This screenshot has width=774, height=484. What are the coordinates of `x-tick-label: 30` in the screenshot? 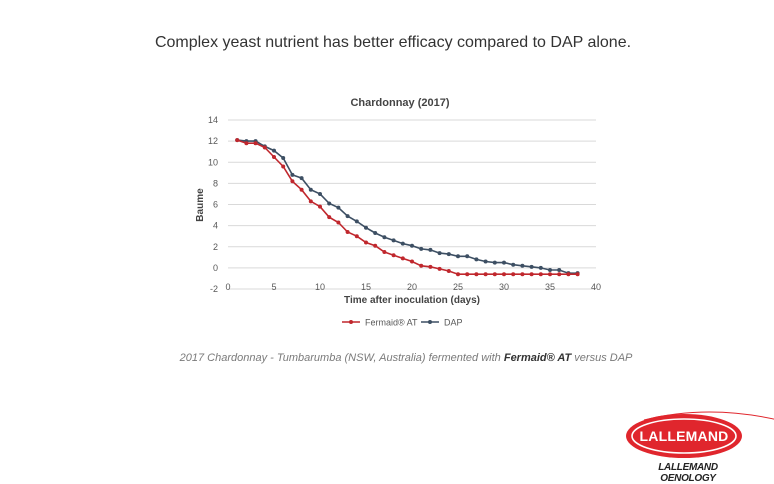 It's located at (504, 287).